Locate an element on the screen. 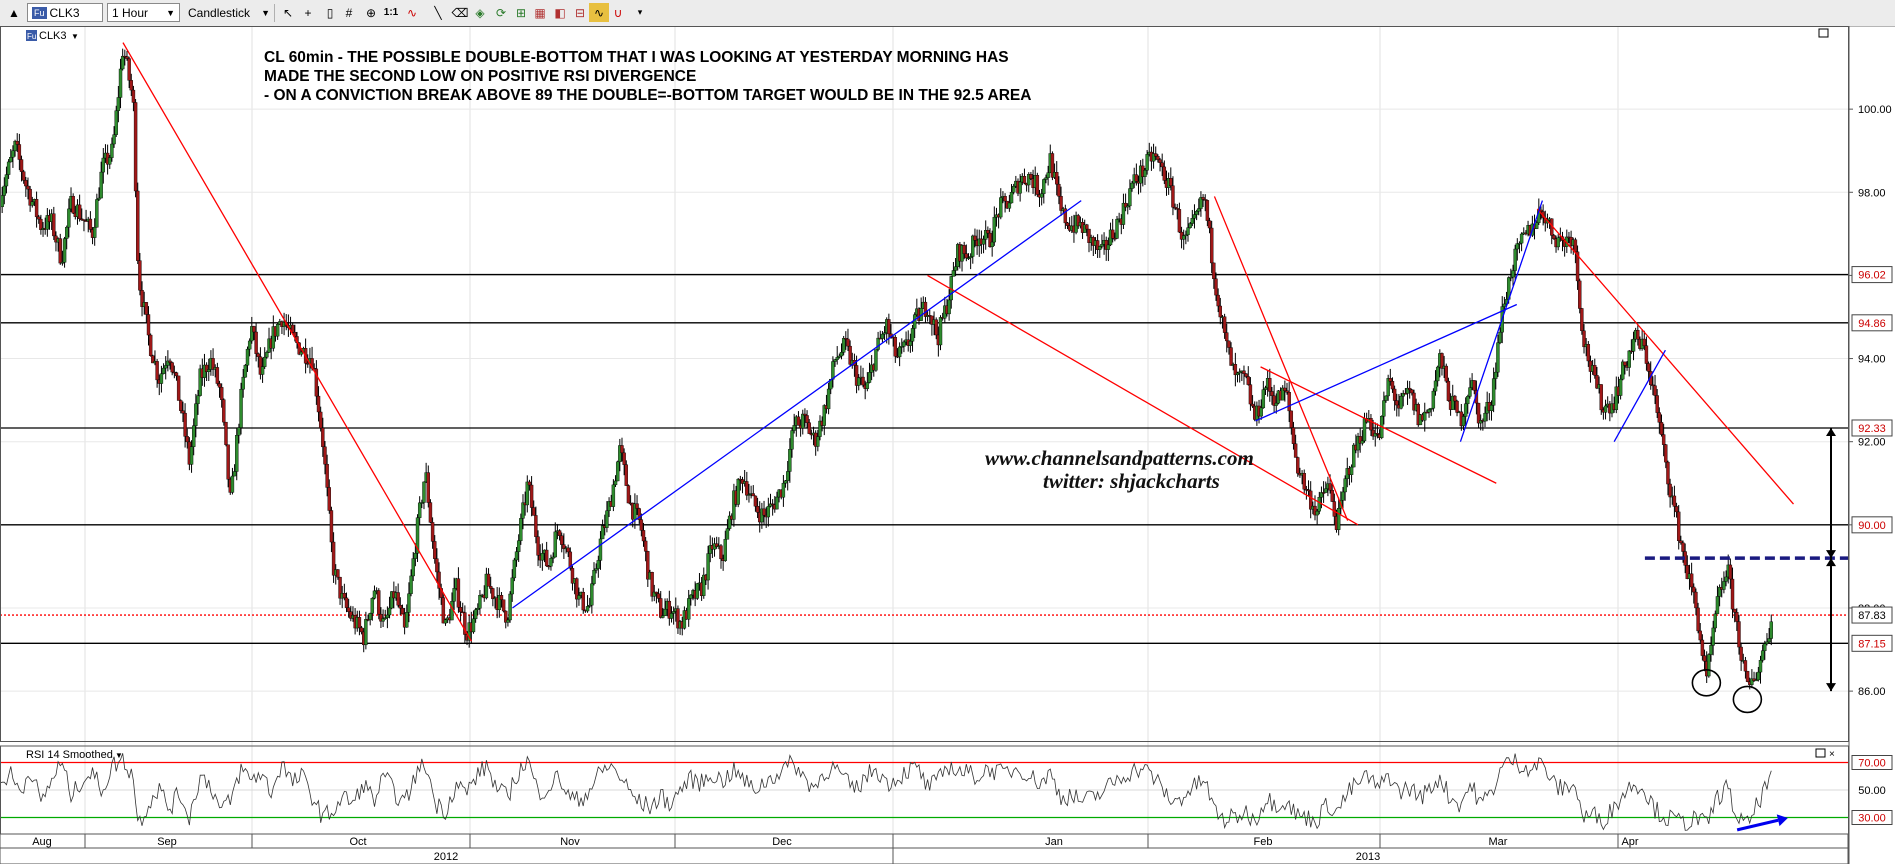 Image resolution: width=1895 pixels, height=864 pixels. template-icon: ⊞ is located at coordinates (521, 12).